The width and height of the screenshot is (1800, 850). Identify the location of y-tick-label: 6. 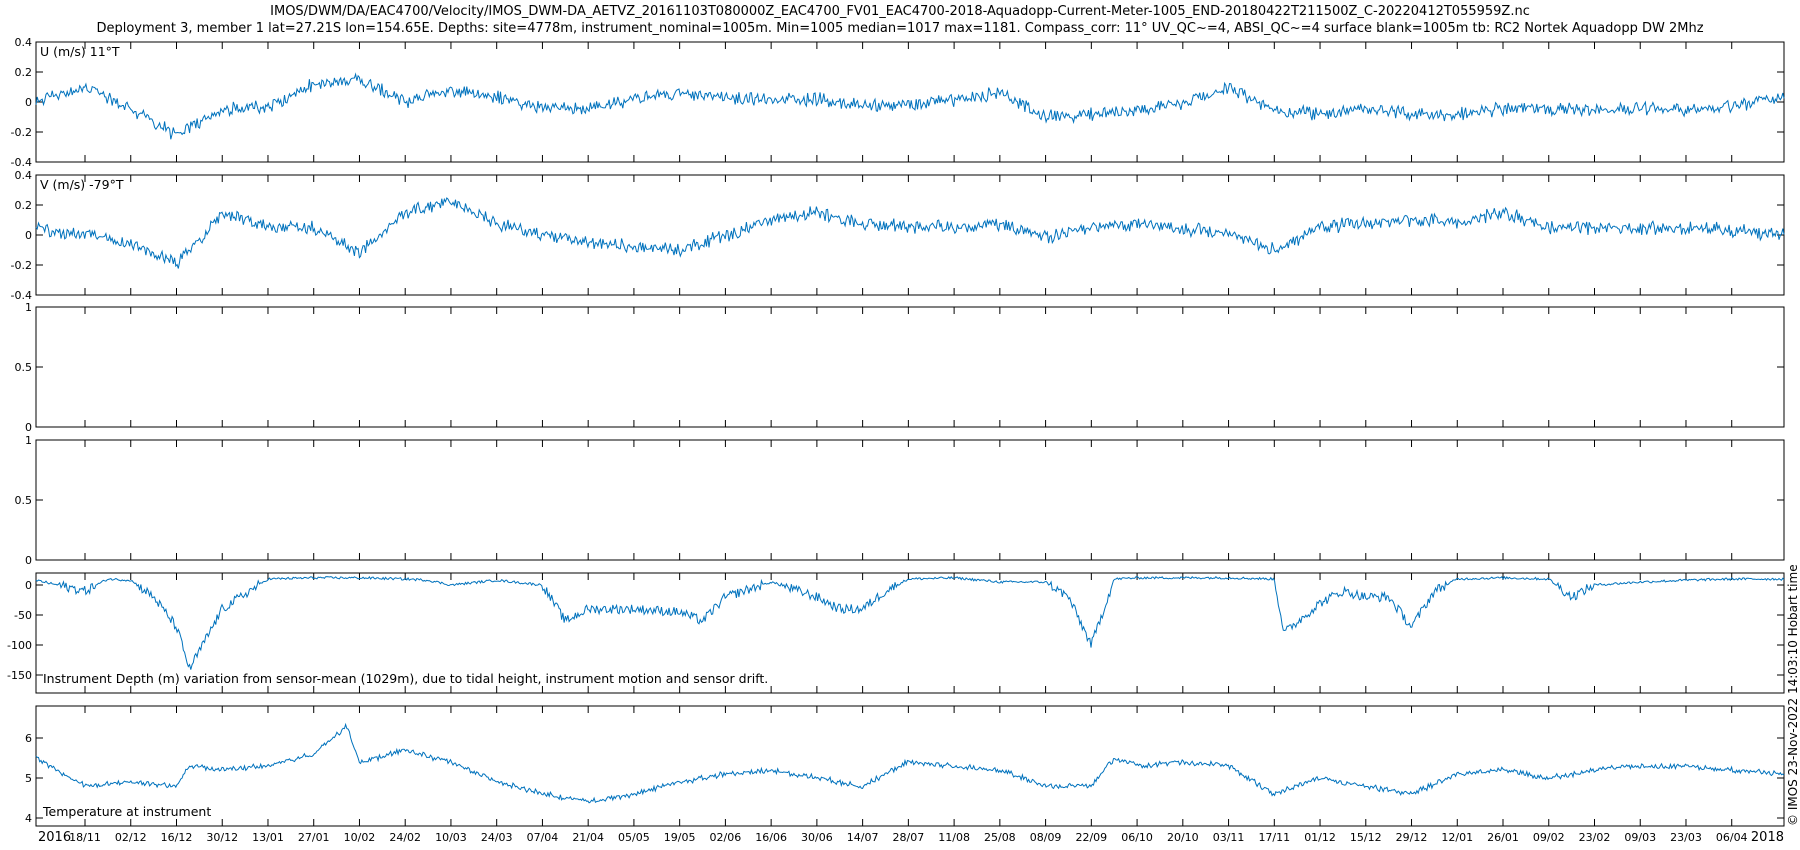
(28, 738).